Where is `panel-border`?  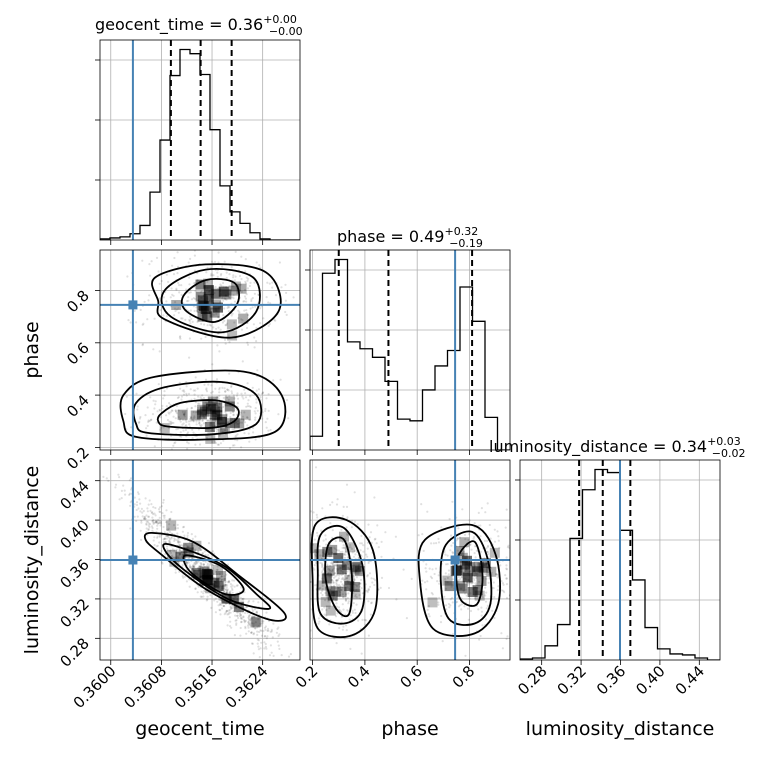
panel-border is located at coordinates (200, 350).